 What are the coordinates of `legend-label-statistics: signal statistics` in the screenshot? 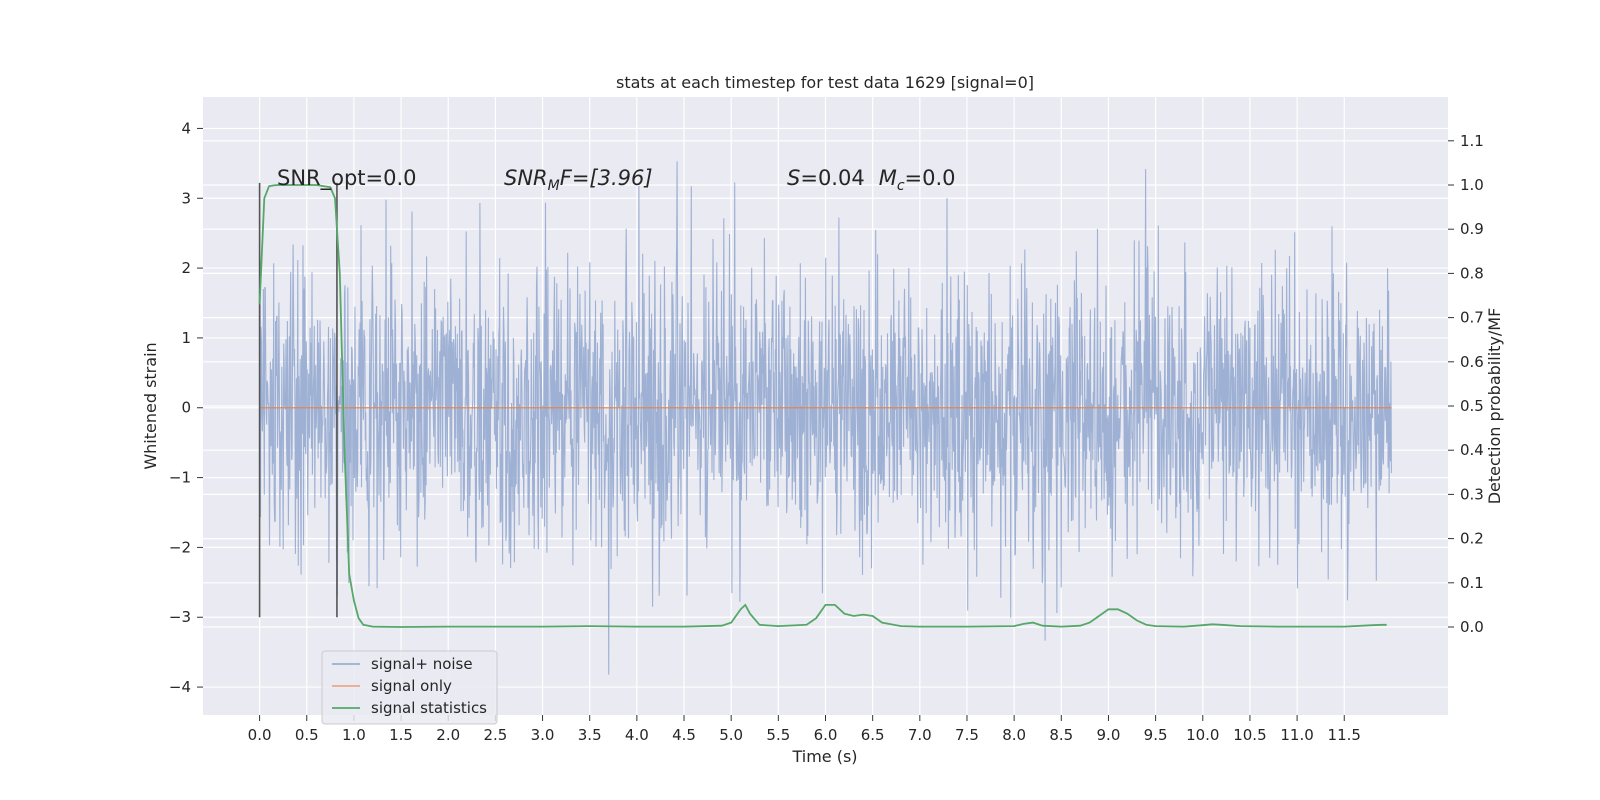 It's located at (429, 708).